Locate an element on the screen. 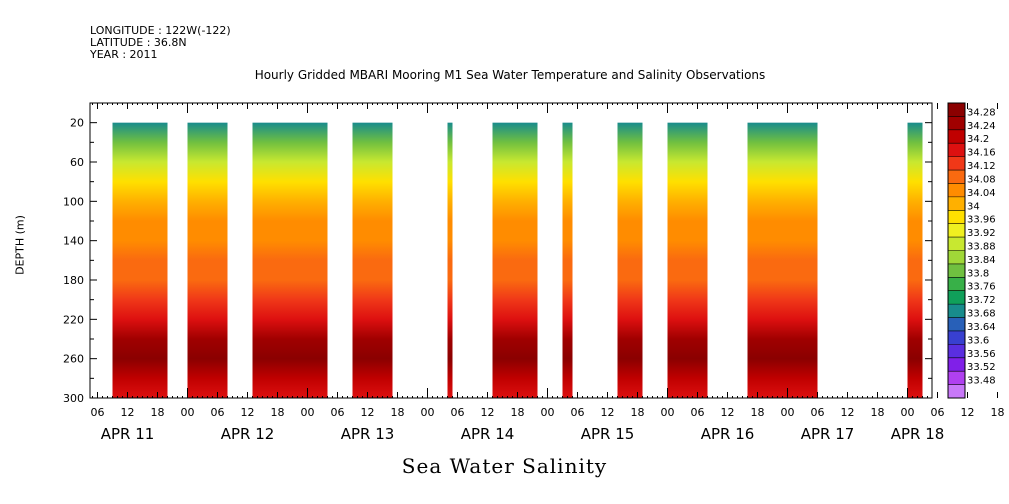 Image resolution: width=1009 pixels, height=504 pixels. longitude-label: LONGITUDE : 122W(-122) is located at coordinates (160, 30).